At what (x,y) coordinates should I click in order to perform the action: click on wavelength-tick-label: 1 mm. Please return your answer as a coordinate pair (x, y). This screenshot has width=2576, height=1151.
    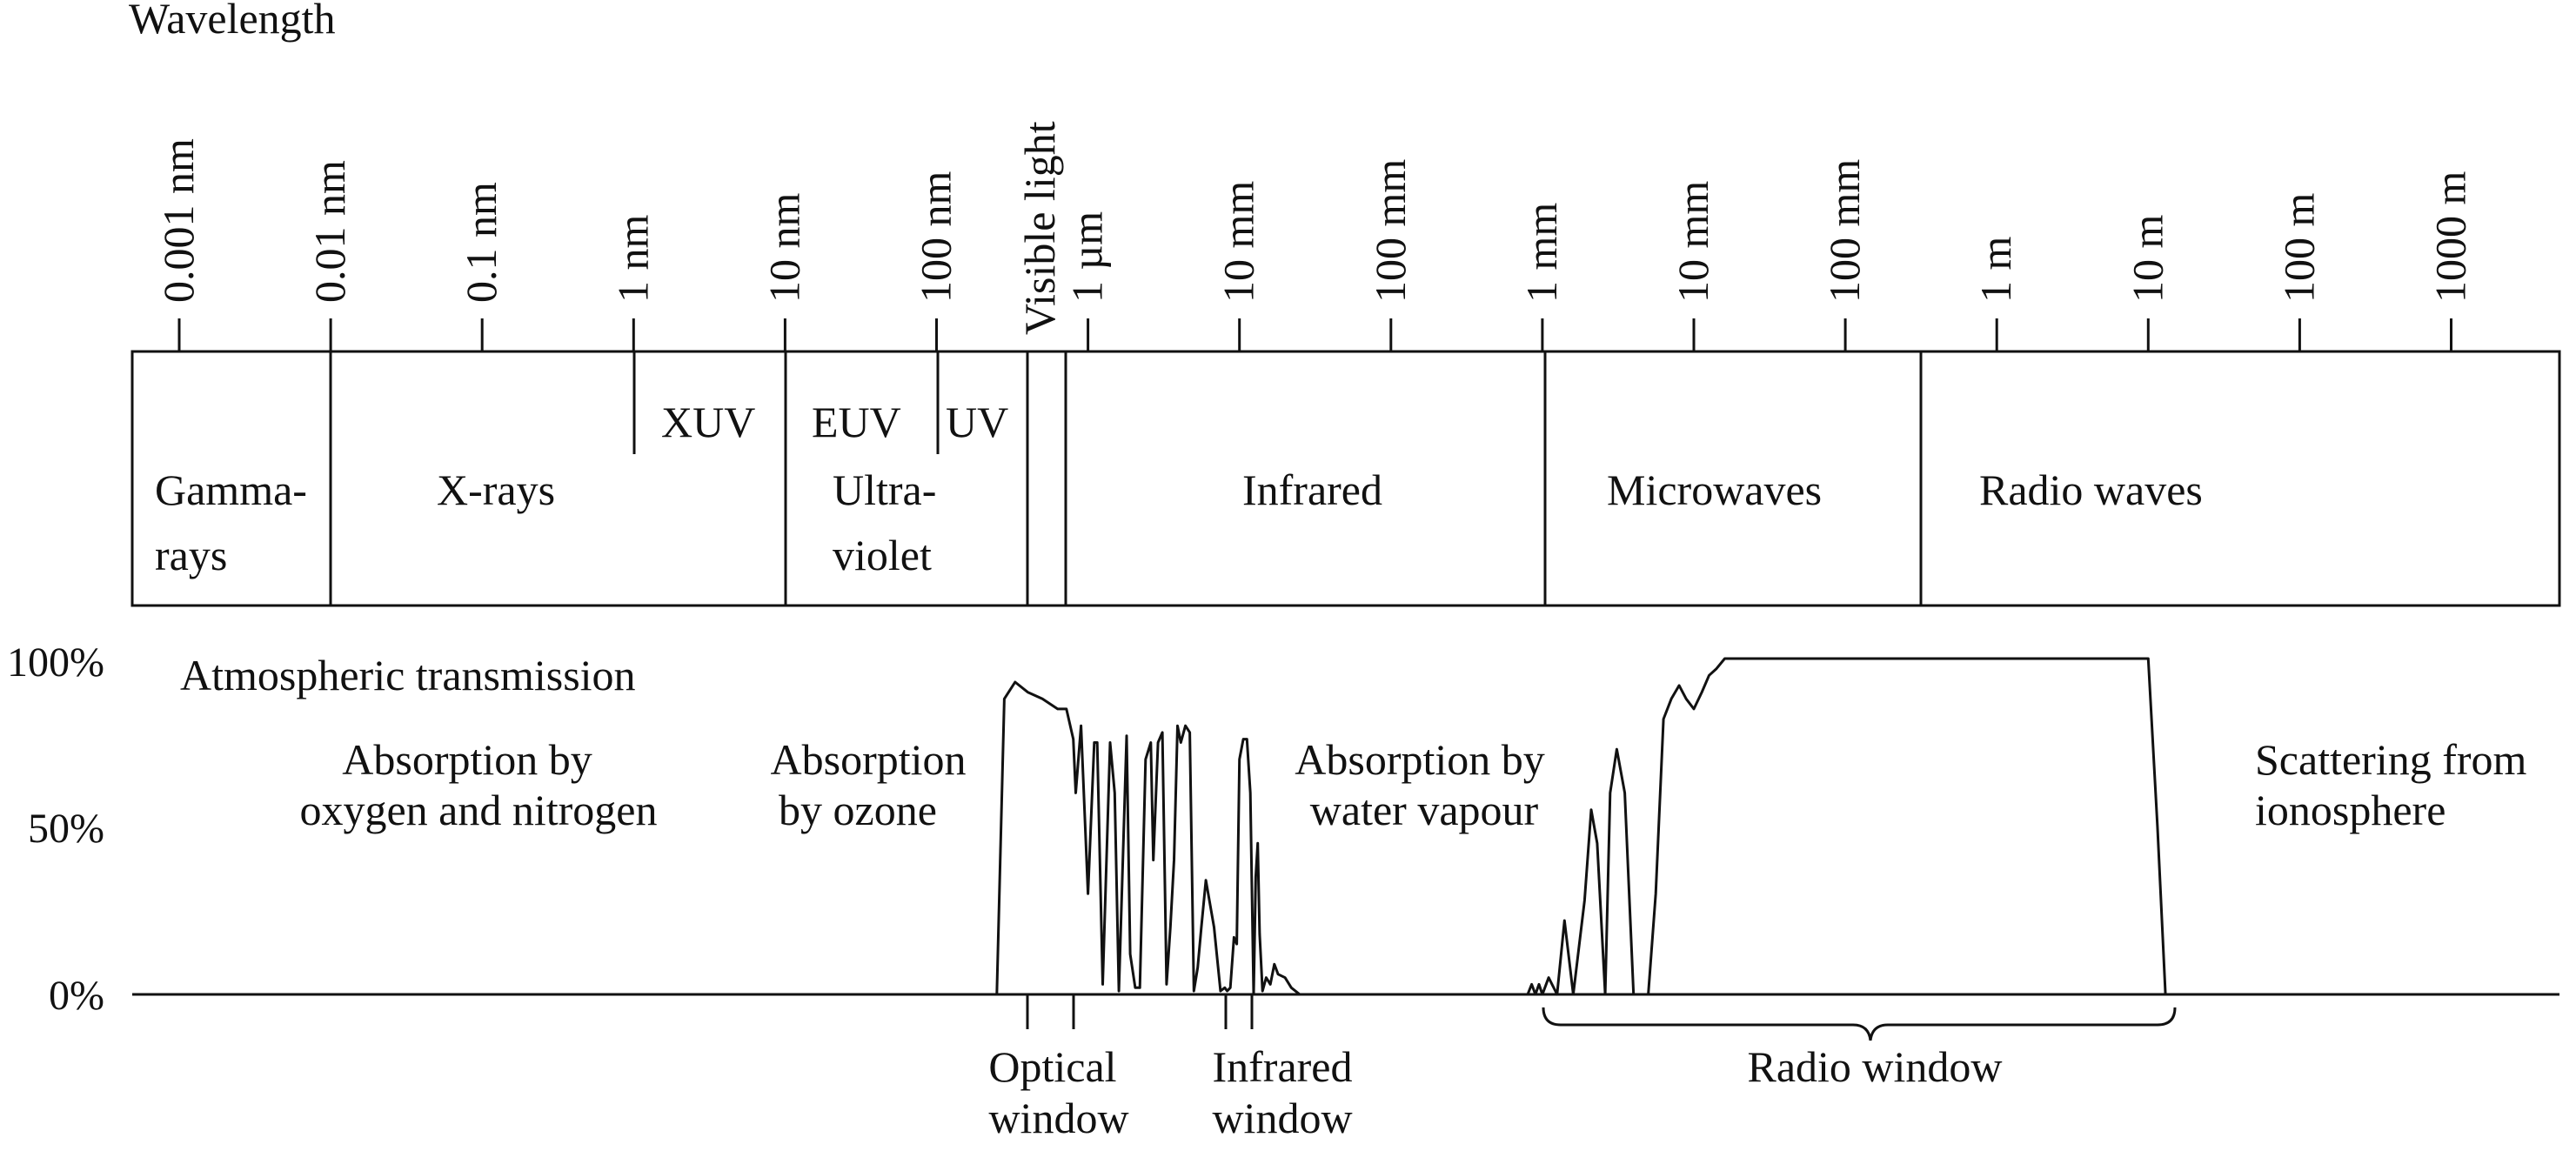
    Looking at the image, I should click on (1541, 253).